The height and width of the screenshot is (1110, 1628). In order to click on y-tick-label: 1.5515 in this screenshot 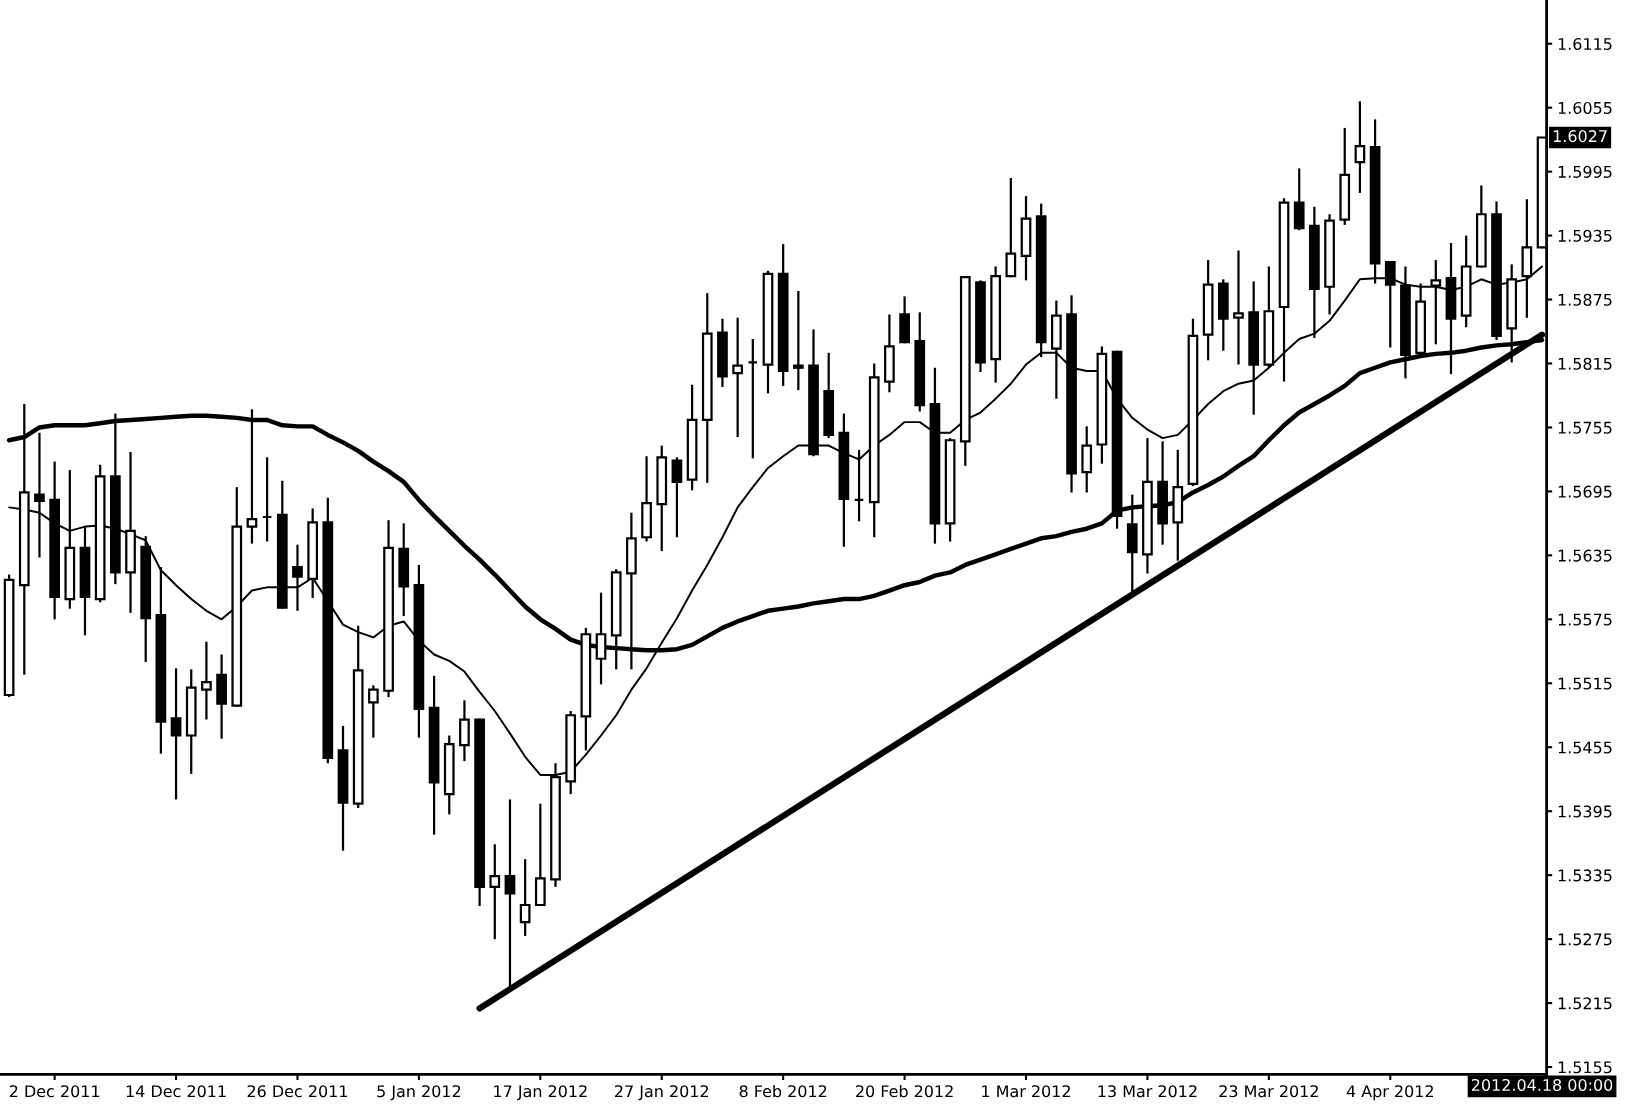, I will do `click(1585, 683)`.